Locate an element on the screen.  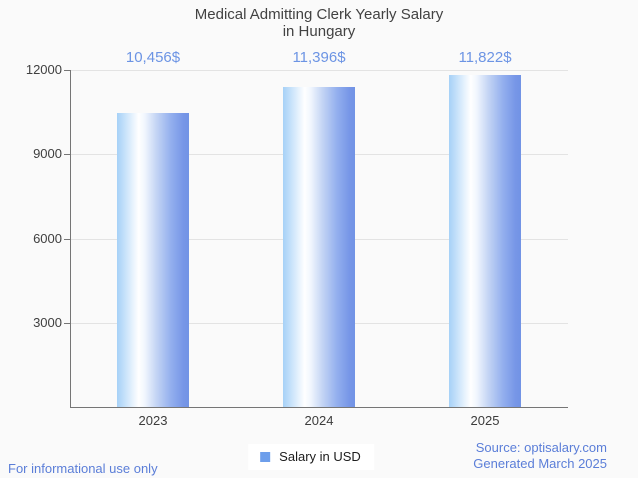
gridline is located at coordinates (319, 70).